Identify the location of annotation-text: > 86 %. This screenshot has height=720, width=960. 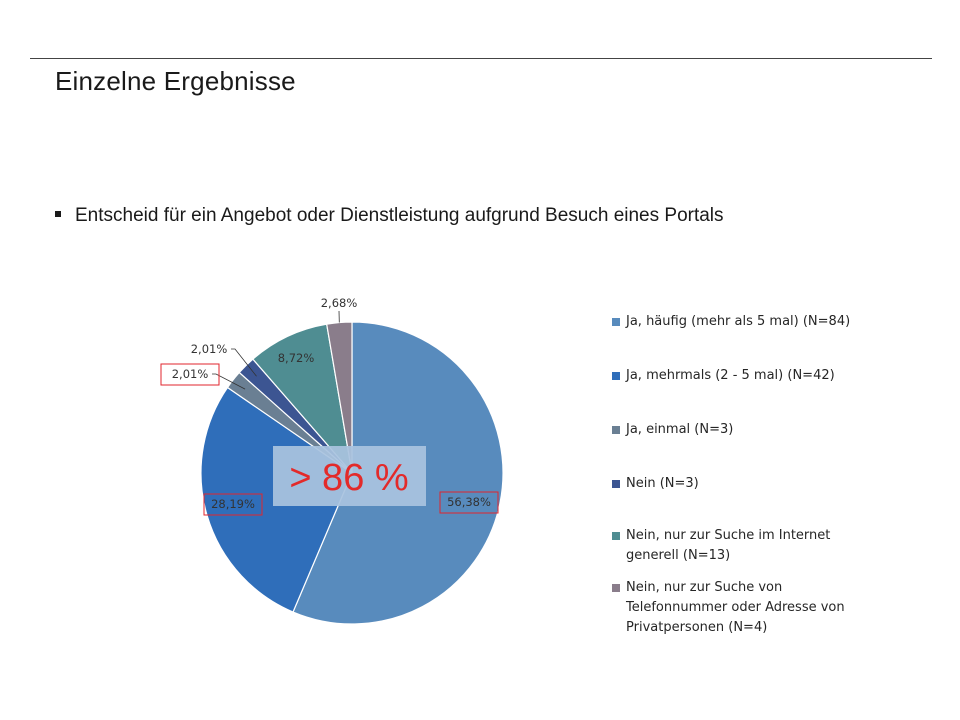
(348, 478).